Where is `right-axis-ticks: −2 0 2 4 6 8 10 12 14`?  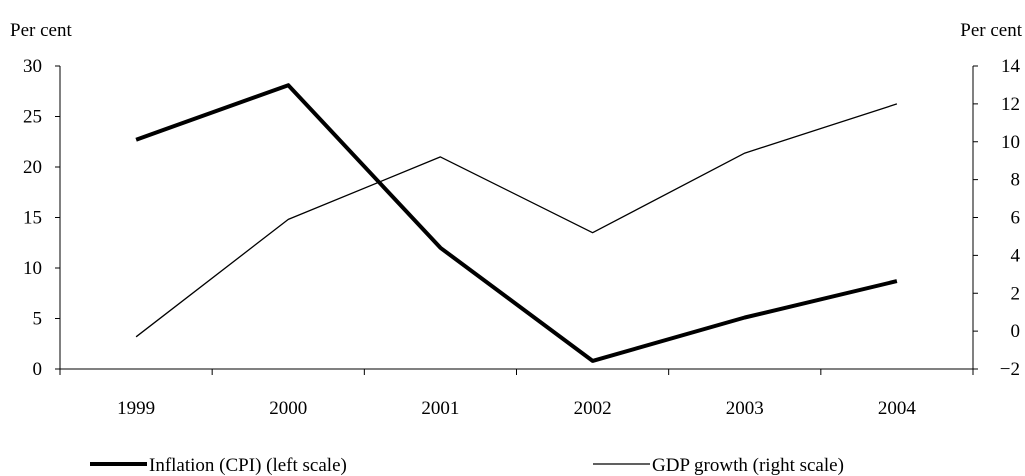 right-axis-ticks: −2 0 2 4 6 8 10 12 14 is located at coordinates (997, 218).